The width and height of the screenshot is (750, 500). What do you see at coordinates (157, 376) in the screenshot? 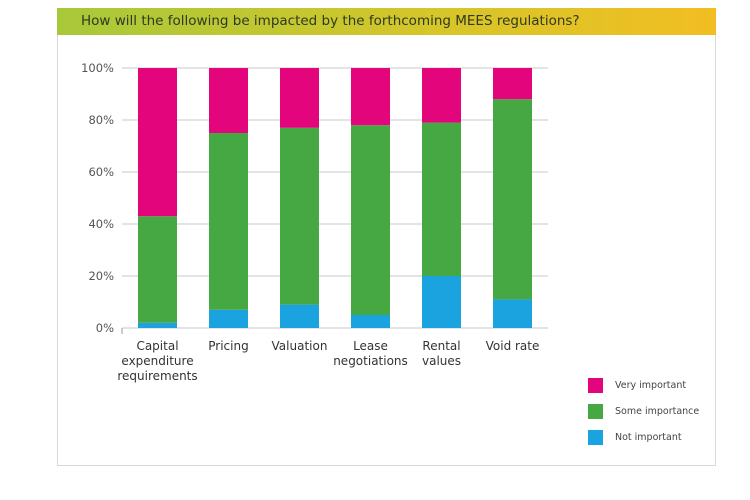
I see `x-tick-label: requirements` at bounding box center [157, 376].